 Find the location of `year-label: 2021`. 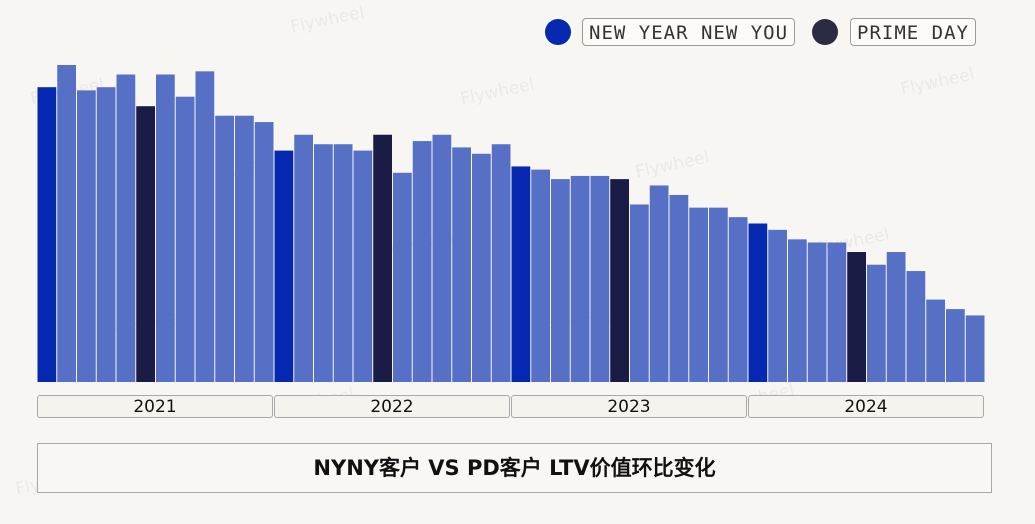

year-label: 2021 is located at coordinates (155, 406).